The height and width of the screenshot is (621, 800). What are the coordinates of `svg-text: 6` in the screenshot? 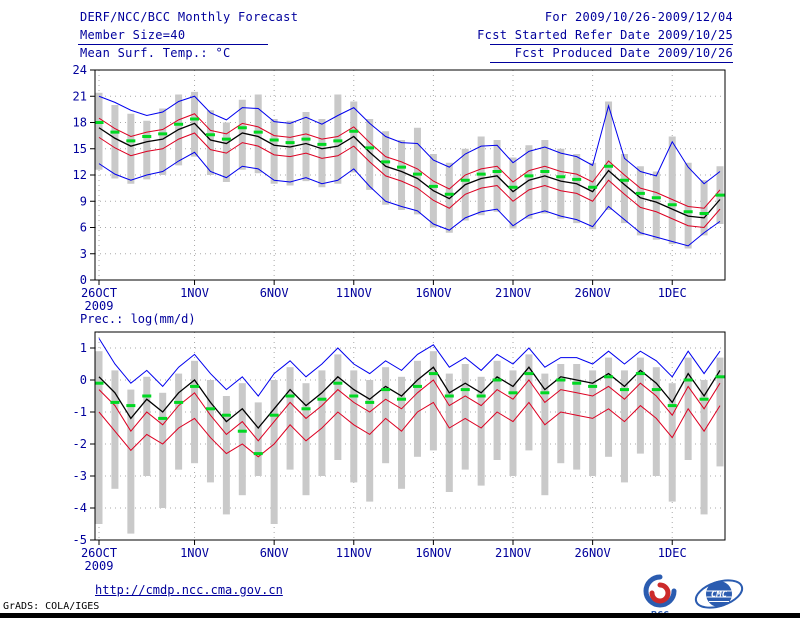 It's located at (83, 228).